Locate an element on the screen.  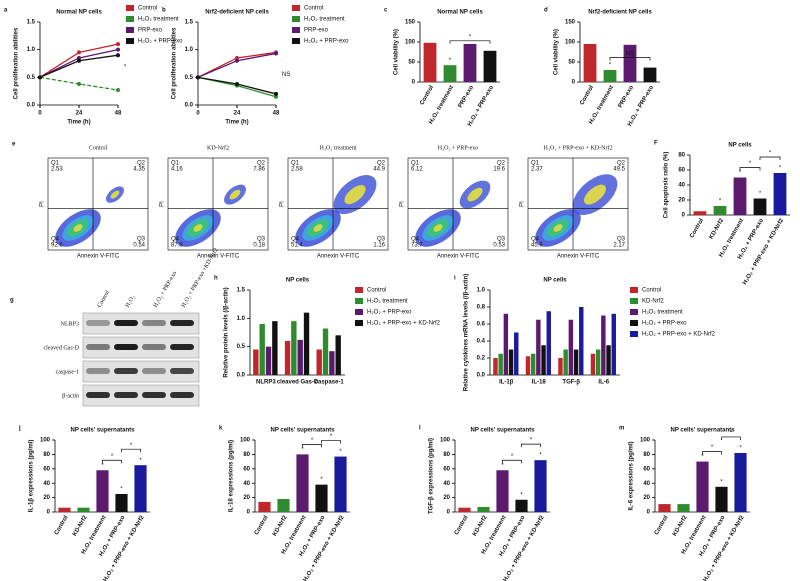
legend-label: H₂O₂ + PRP-exo + KD-Nrf2 is located at coordinates (679, 335).